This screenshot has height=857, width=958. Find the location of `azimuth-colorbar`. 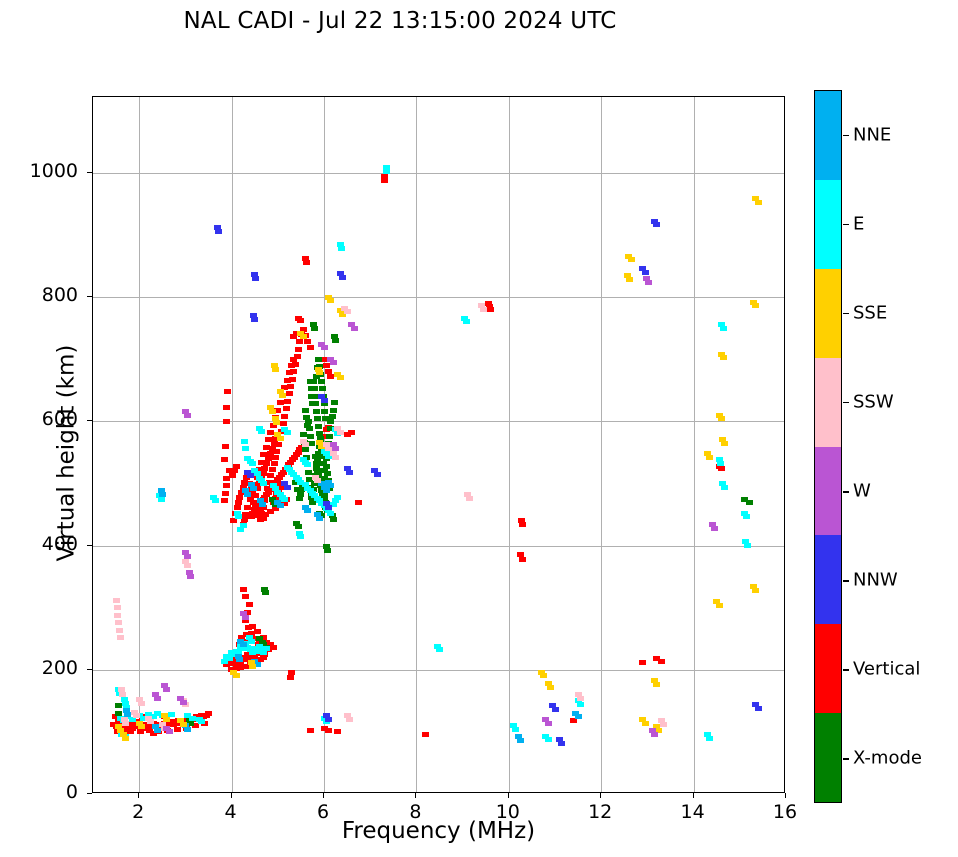

azimuth-colorbar is located at coordinates (828, 446).